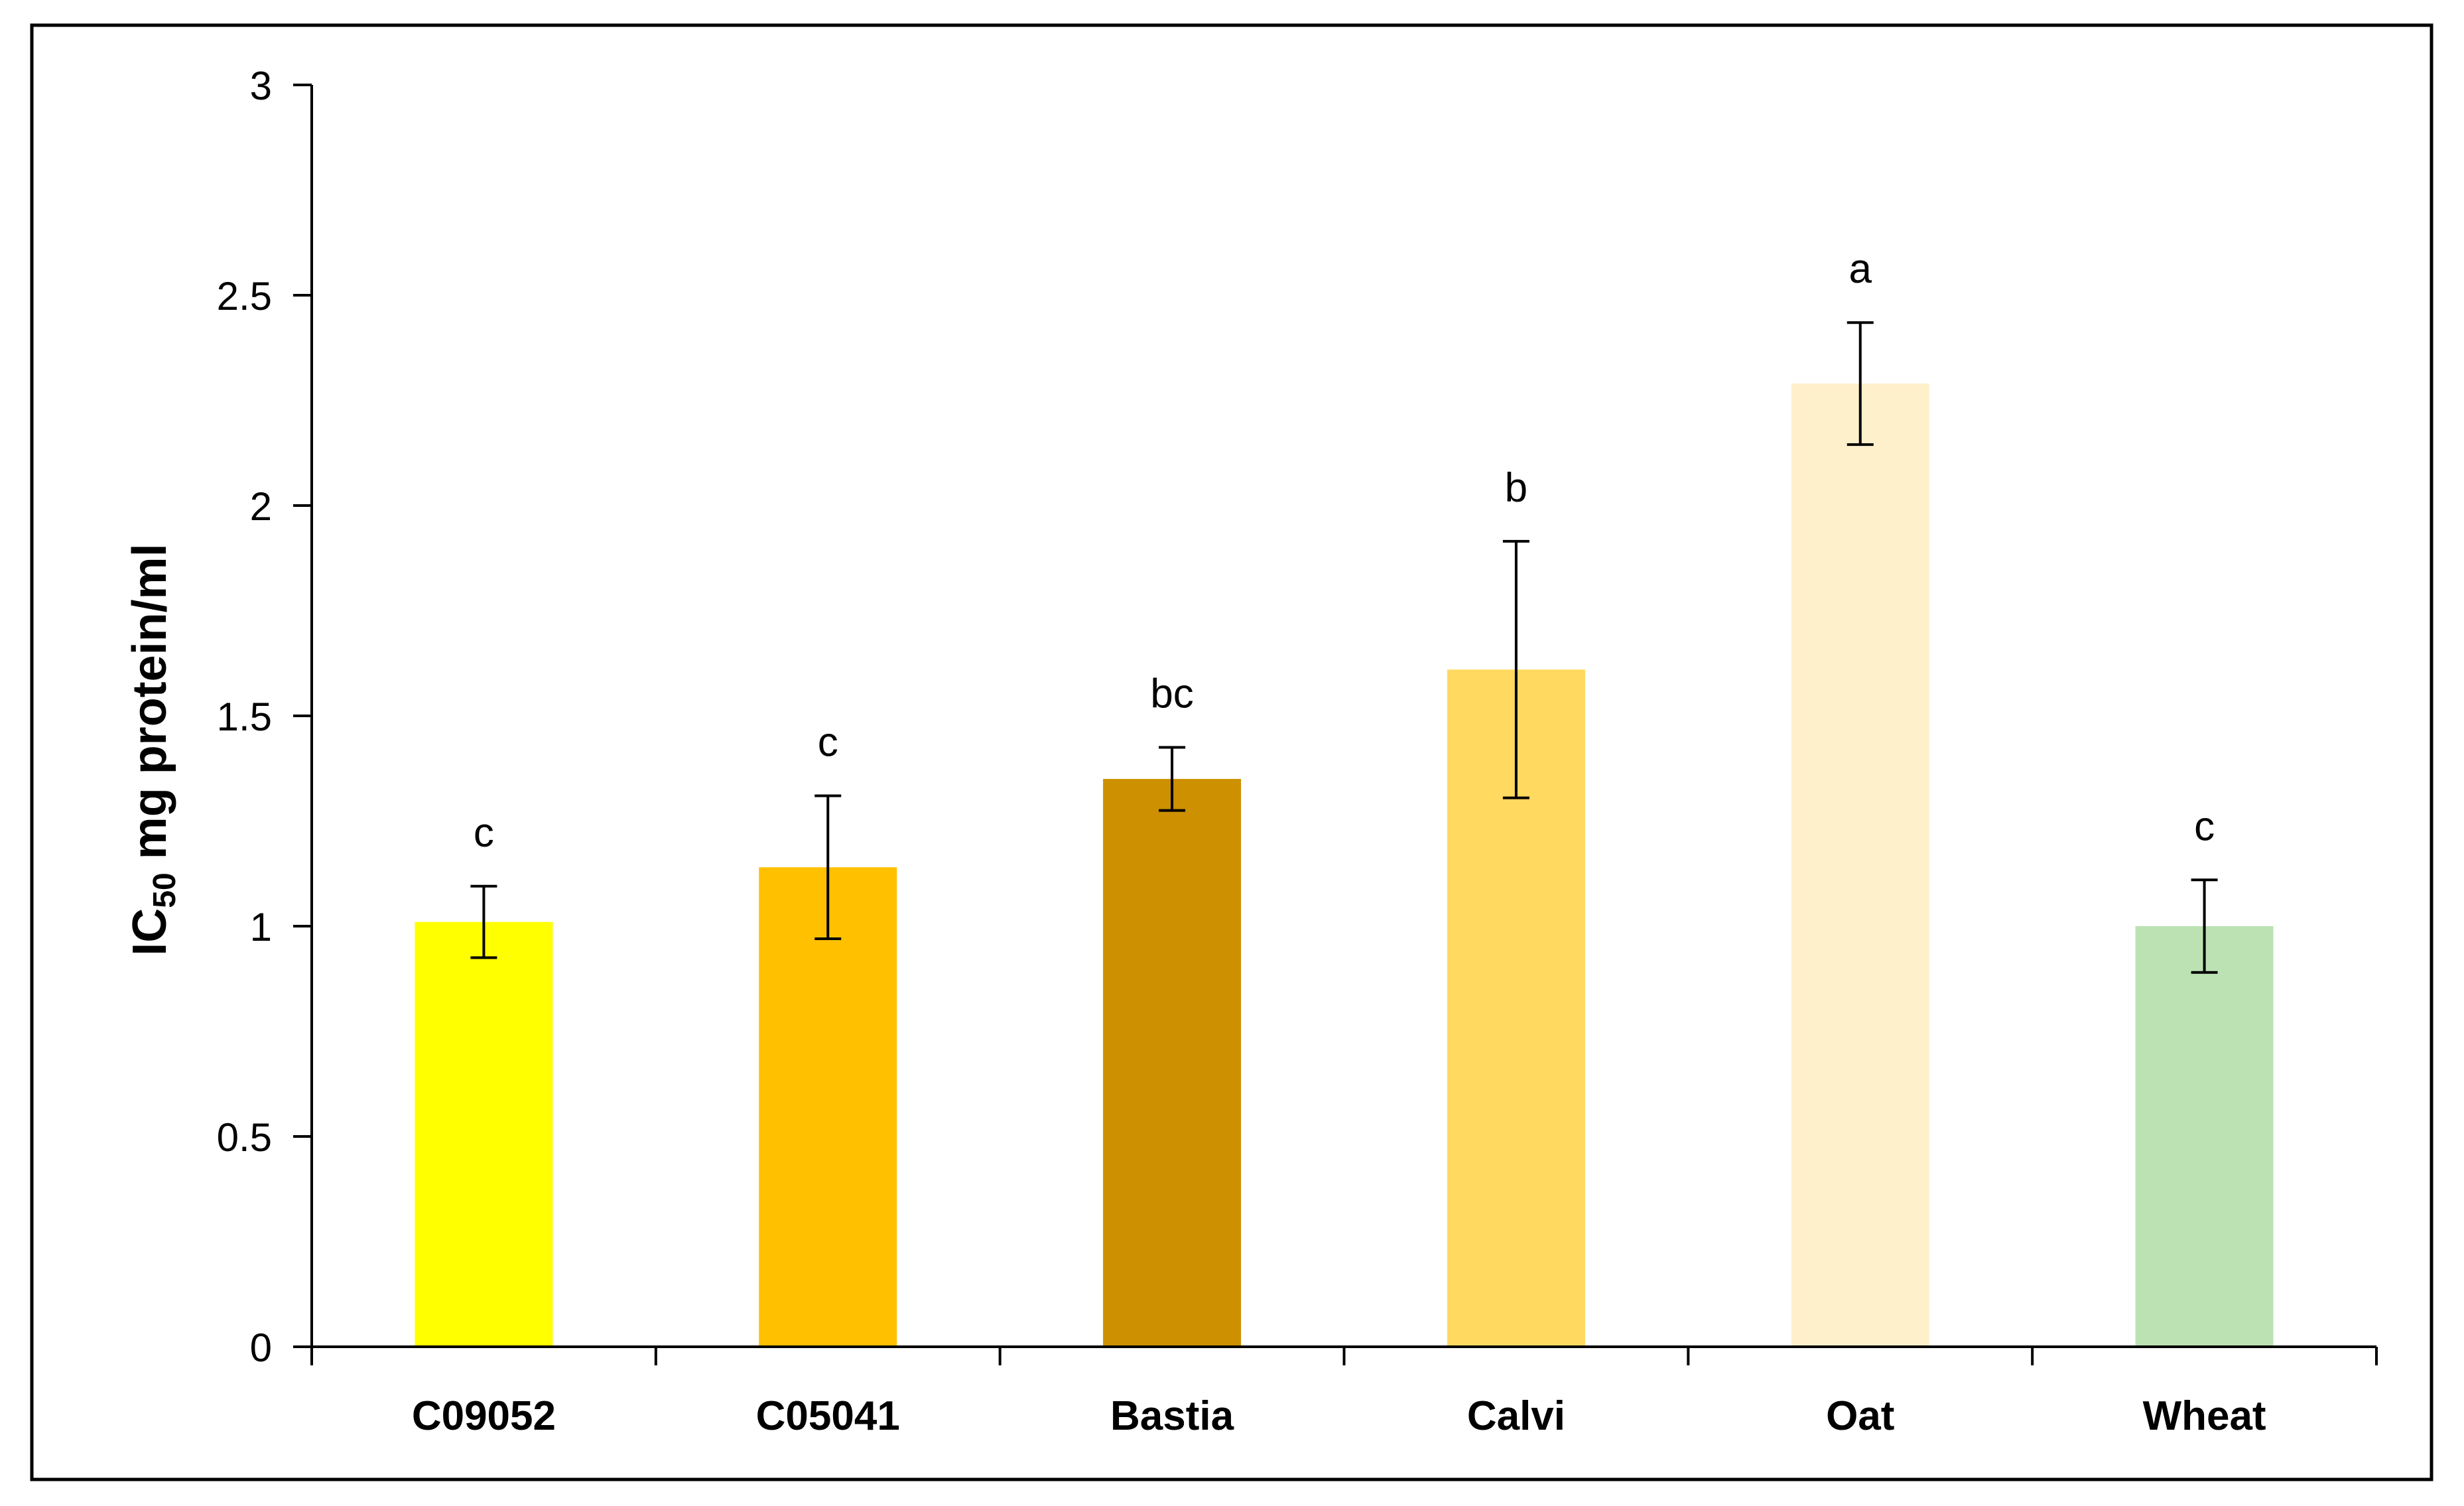 The image size is (2464, 1506). I want to click on x-category-label: Oat, so click(1860, 1416).